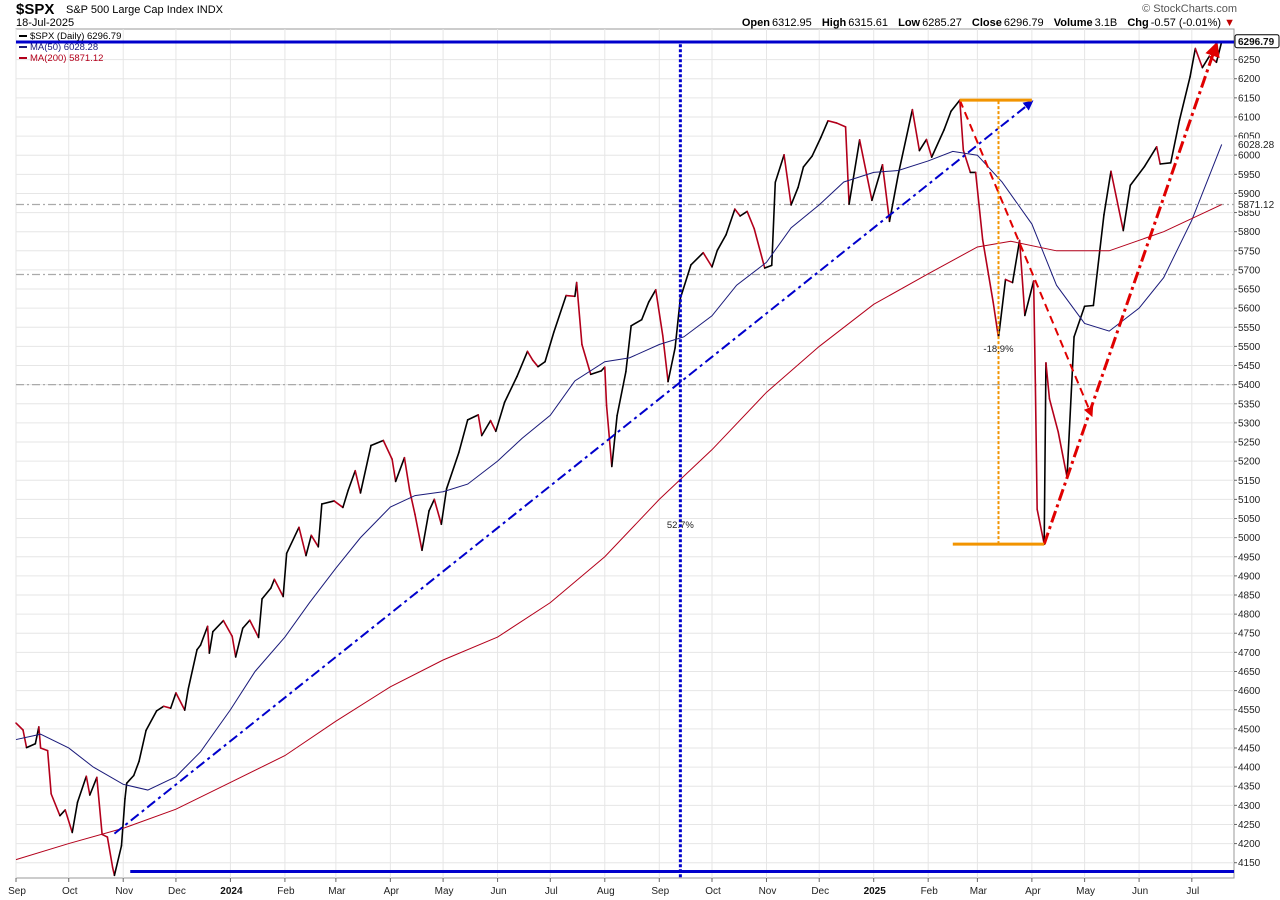 The image size is (1280, 900). I want to click on y-tick-label: 4950, so click(1249, 557).